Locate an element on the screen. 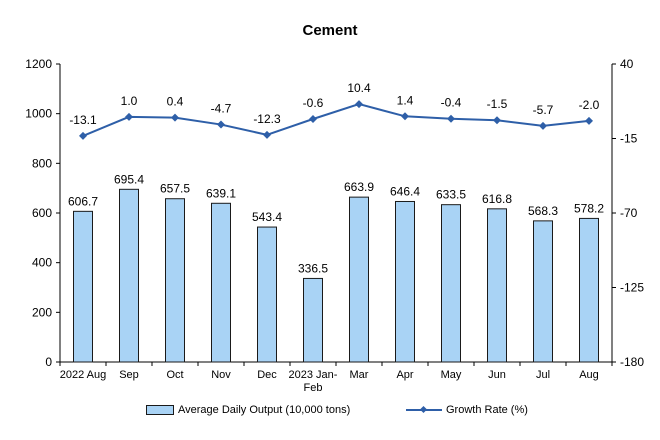 The width and height of the screenshot is (660, 440). bar-value-label: 336.5 is located at coordinates (313, 268).